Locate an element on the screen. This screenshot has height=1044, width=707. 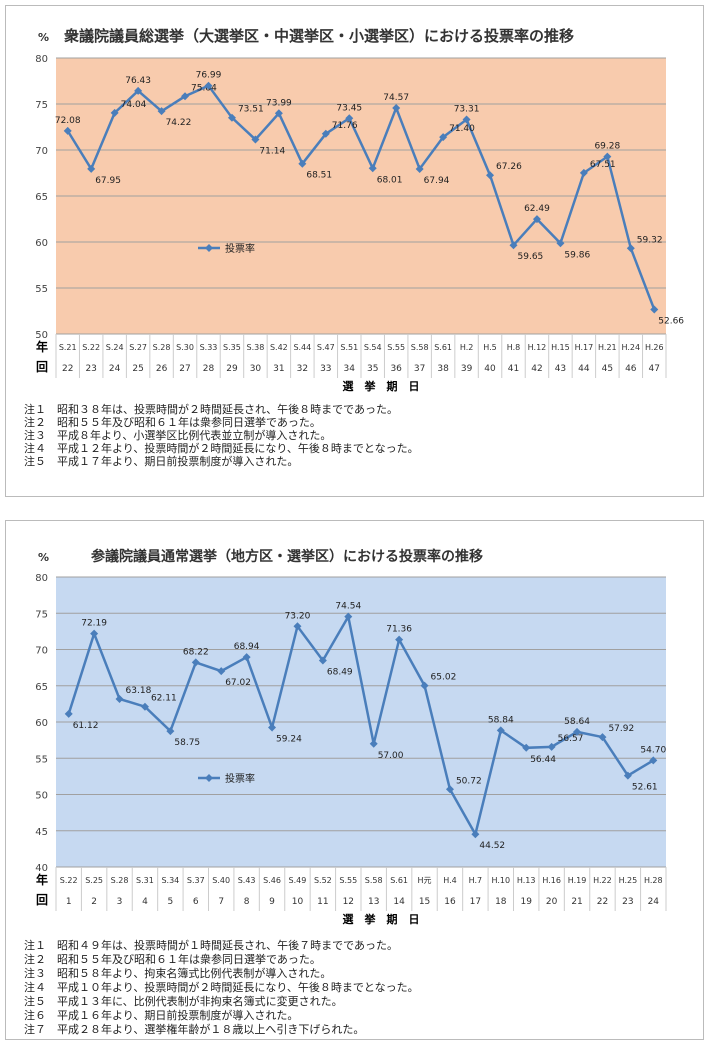
x-tick-session: 45 is located at coordinates (607, 369).